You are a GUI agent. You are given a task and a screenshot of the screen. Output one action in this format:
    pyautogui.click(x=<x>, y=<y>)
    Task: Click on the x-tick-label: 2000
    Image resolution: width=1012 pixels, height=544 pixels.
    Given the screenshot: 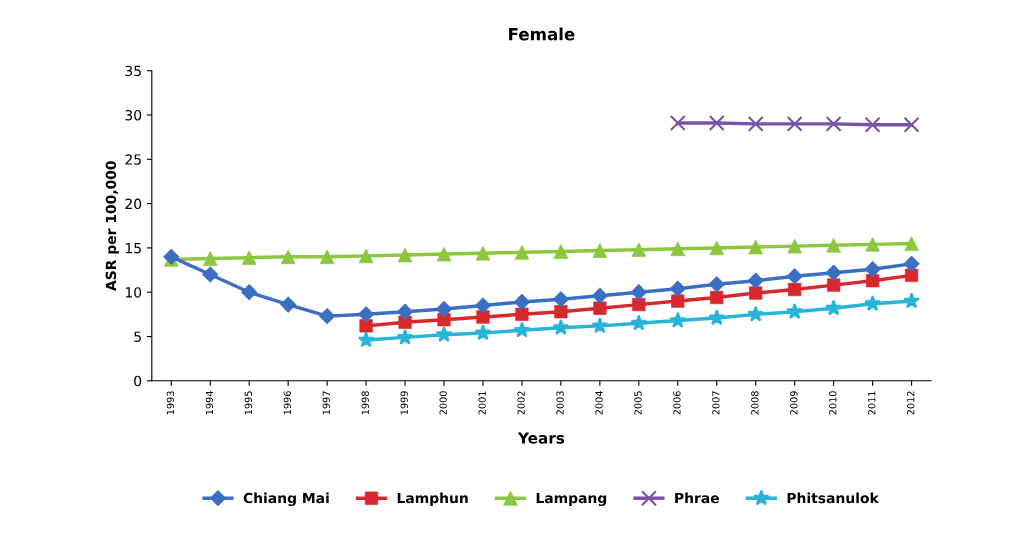 What is the action you would take?
    pyautogui.click(x=443, y=403)
    